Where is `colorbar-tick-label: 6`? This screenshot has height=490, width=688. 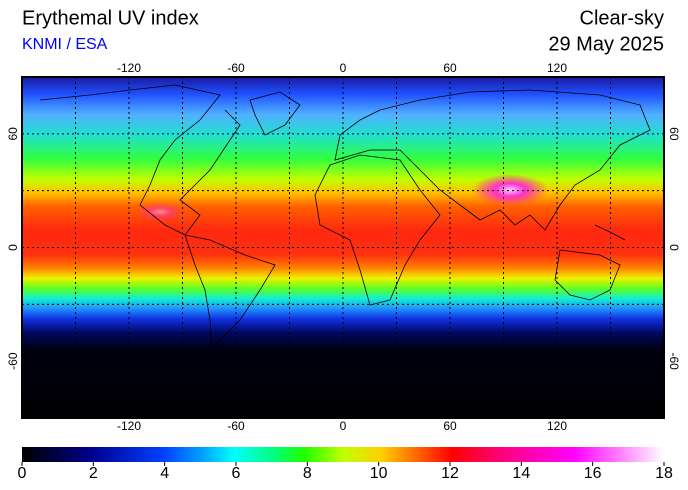 colorbar-tick-label: 6 is located at coordinates (236, 473).